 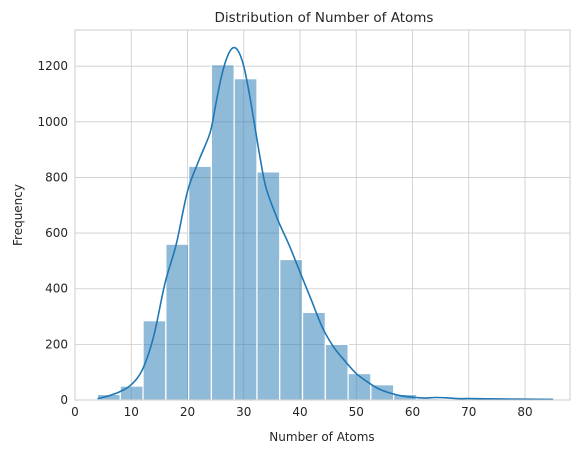 What do you see at coordinates (56, 177) in the screenshot?
I see `y-tick-label: 800` at bounding box center [56, 177].